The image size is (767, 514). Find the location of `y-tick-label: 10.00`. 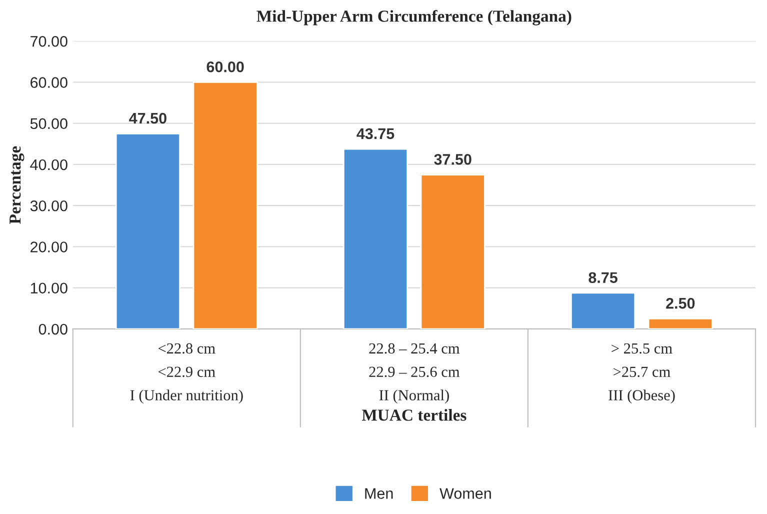

y-tick-label: 10.00 is located at coordinates (49, 288).